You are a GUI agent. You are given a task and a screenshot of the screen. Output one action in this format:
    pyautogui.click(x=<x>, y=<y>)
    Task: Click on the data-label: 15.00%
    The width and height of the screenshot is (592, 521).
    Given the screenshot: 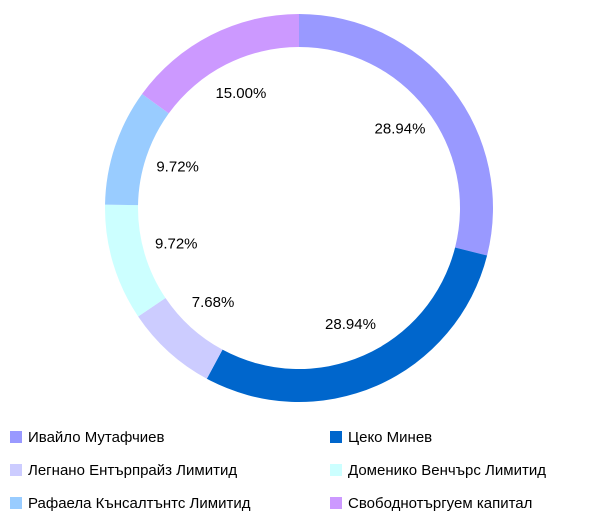 What is the action you would take?
    pyautogui.click(x=240, y=93)
    